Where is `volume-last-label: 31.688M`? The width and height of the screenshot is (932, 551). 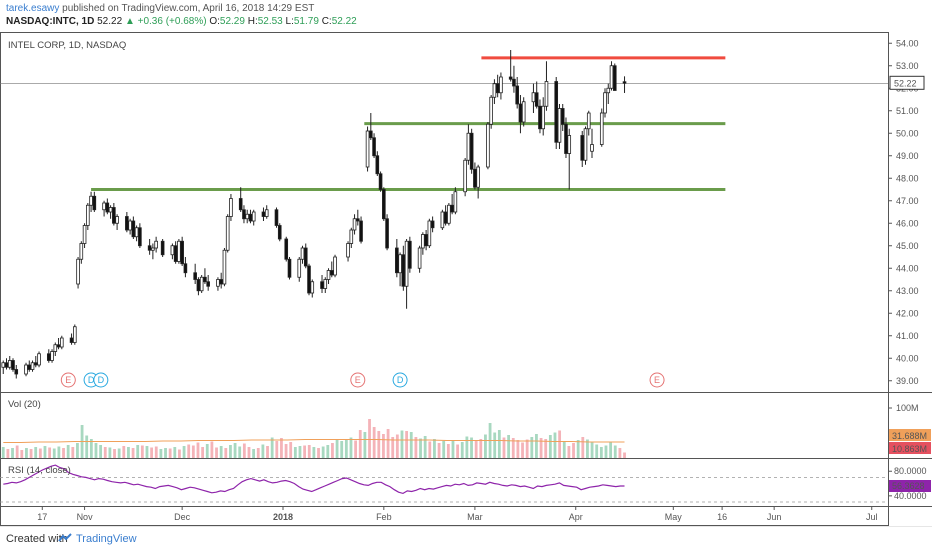 volume-last-label: 31.688M is located at coordinates (909, 436).